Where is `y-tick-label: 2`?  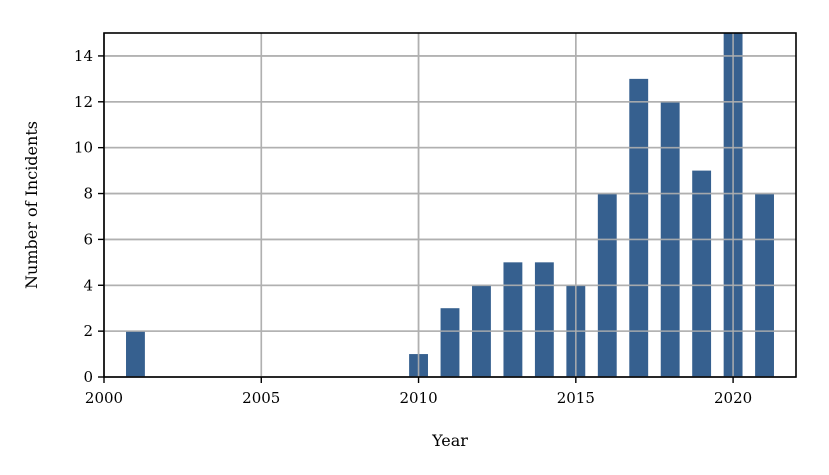
y-tick-label: 2 is located at coordinates (88, 331).